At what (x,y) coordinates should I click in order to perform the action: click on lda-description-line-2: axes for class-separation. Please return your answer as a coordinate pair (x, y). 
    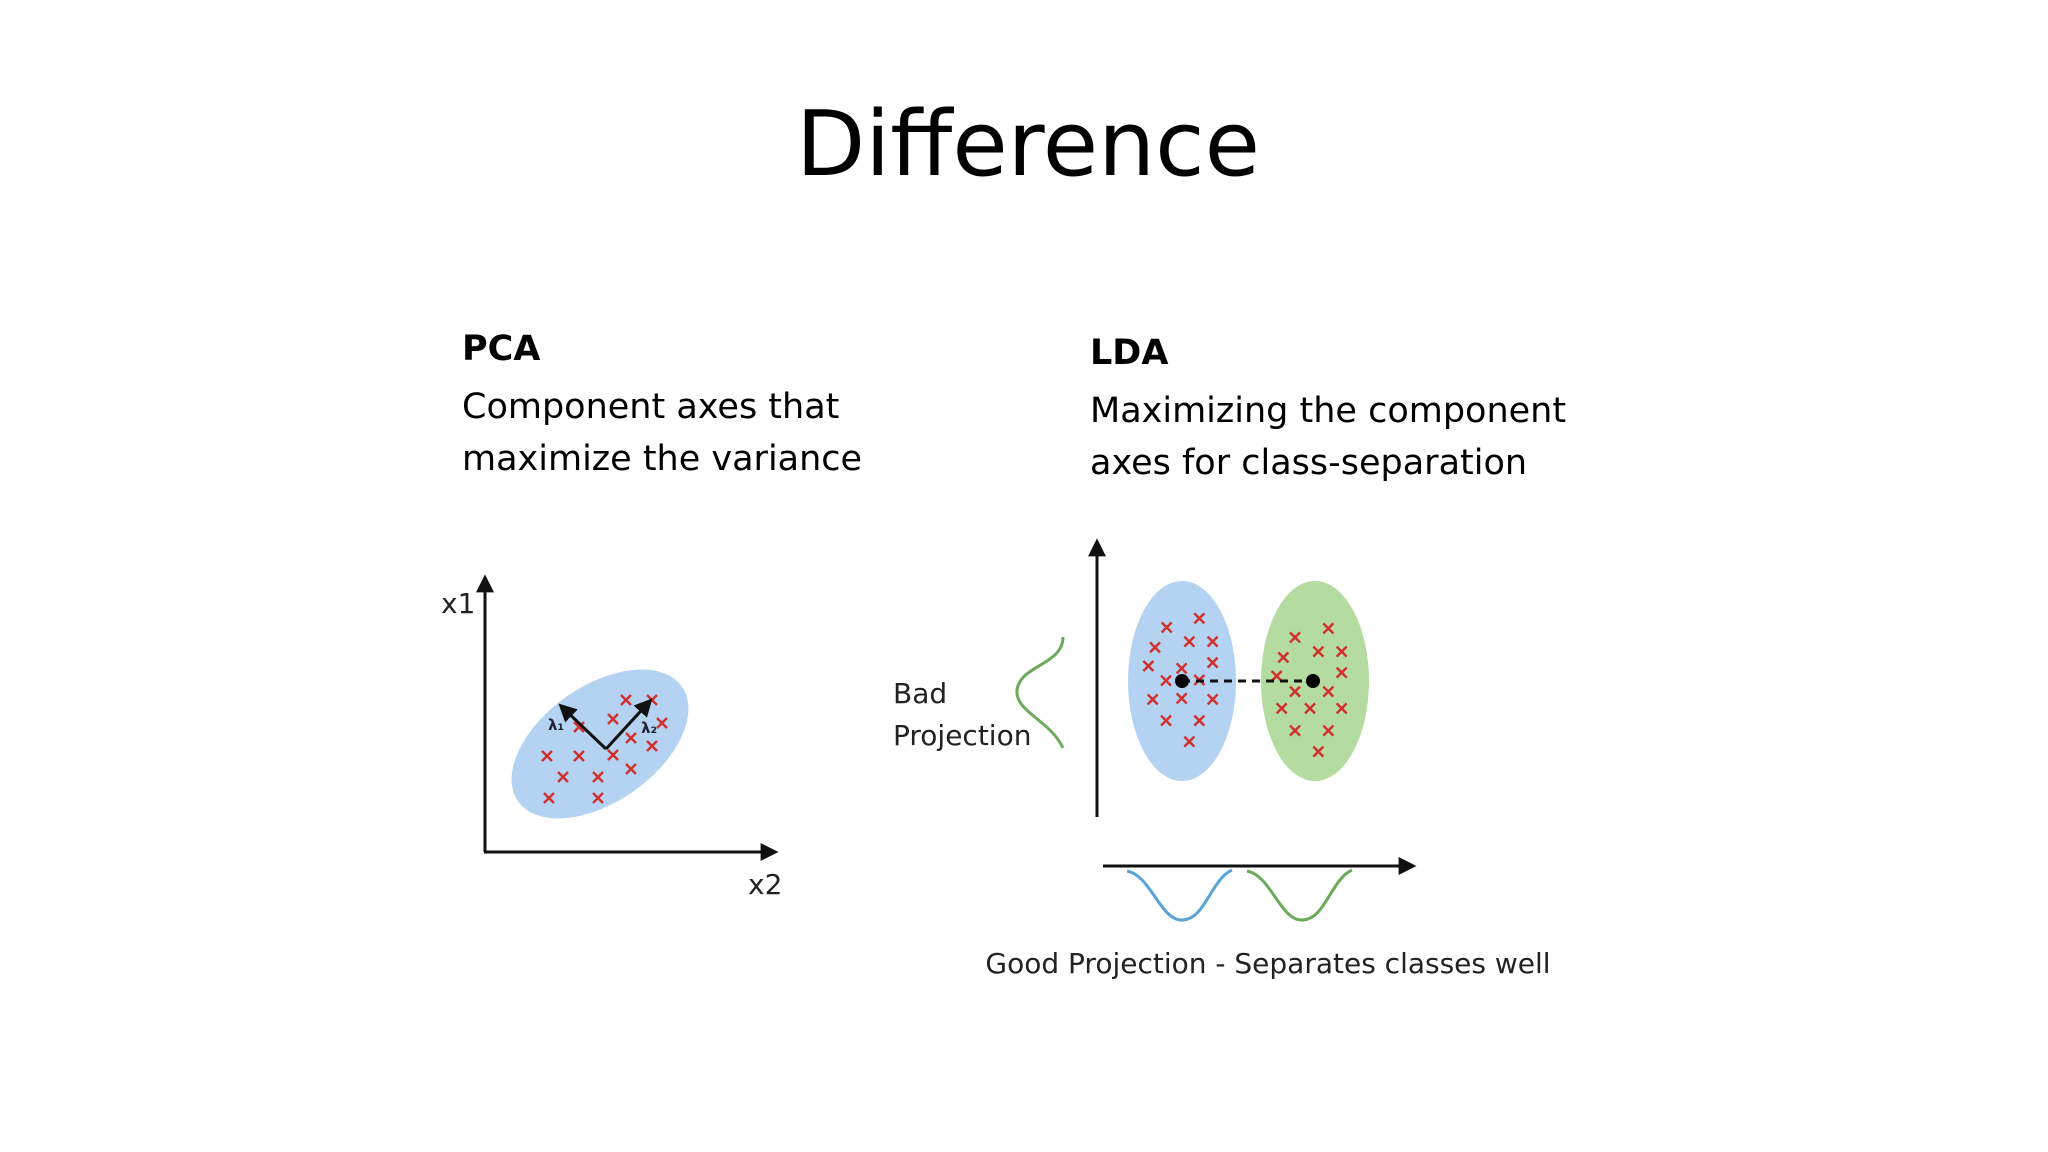
    Looking at the image, I should click on (1308, 463).